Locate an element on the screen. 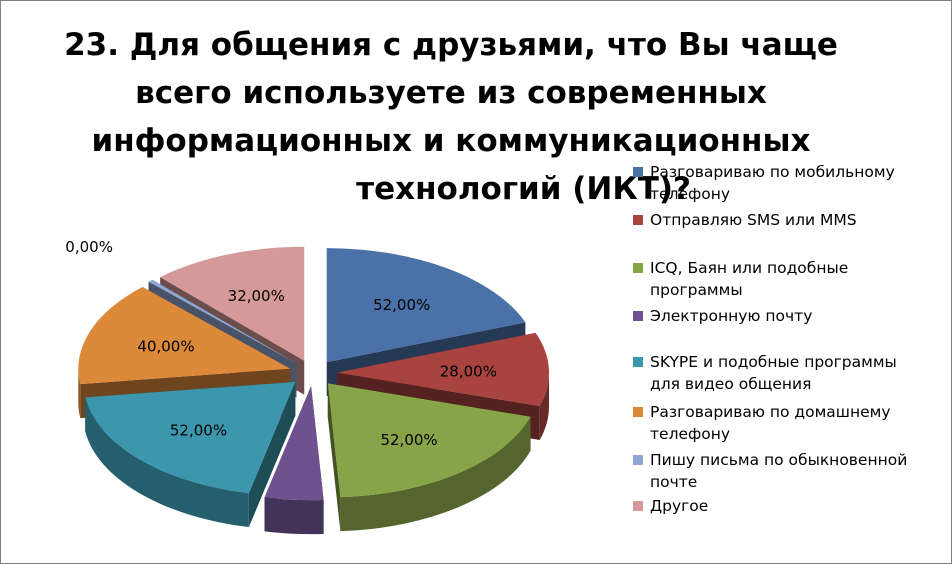 The height and width of the screenshot is (565, 952). legend-text: Разговариваю по домашнему is located at coordinates (770, 412).